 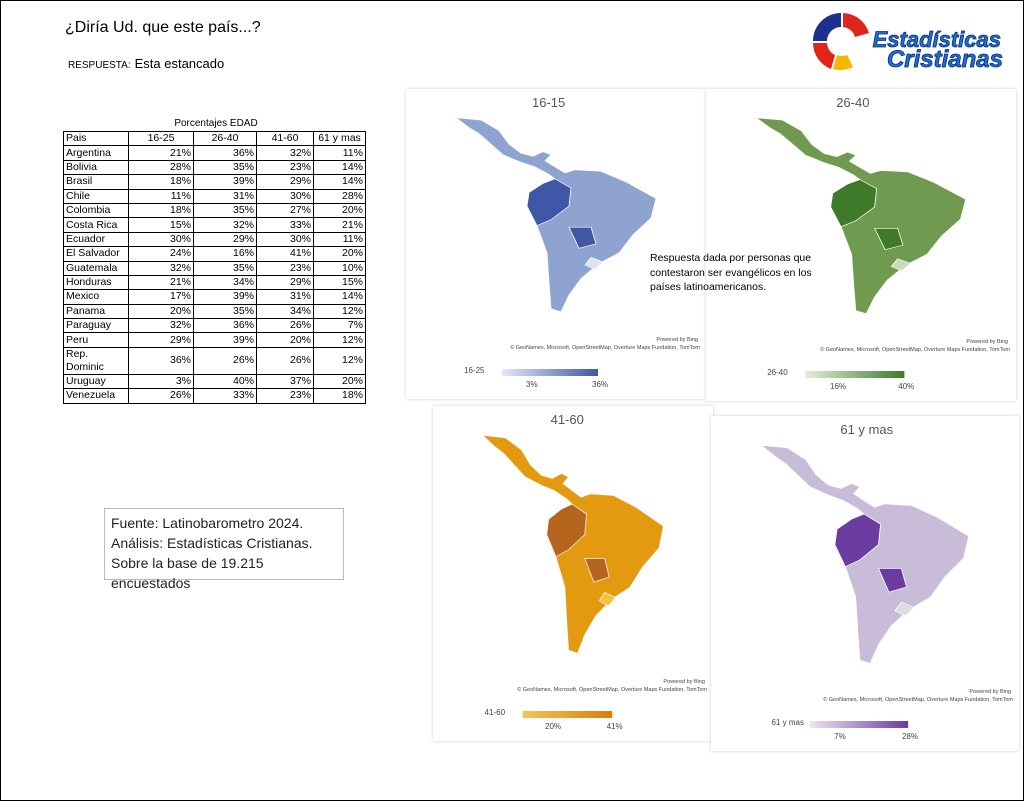 What do you see at coordinates (96, 167) in the screenshot?
I see `table-cell: Bolivia` at bounding box center [96, 167].